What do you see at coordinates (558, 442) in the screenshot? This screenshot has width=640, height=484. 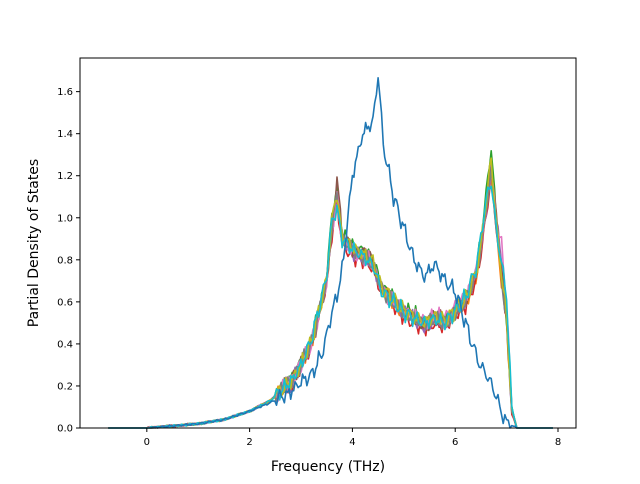 I see `x-tick-label: 8` at bounding box center [558, 442].